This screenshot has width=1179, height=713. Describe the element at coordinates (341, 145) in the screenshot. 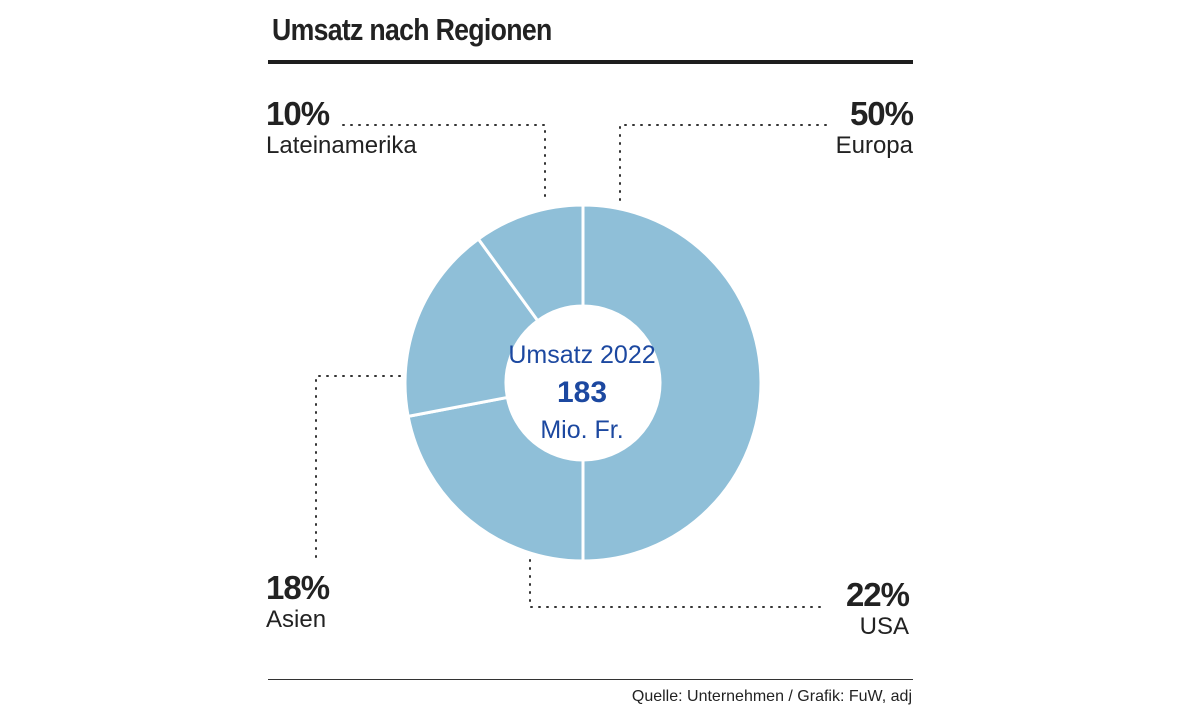

I see `name-lateinamerika: Lateinamerika` at that location.